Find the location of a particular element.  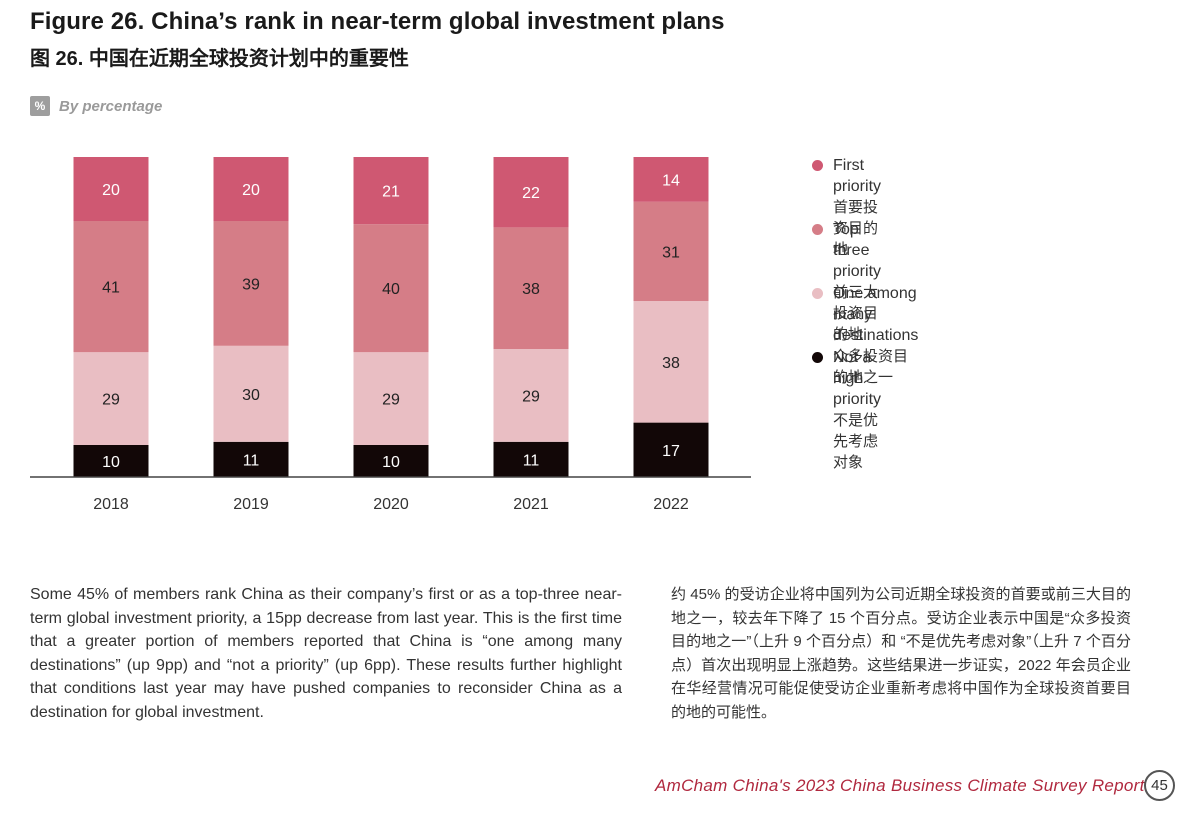

data-label: 40 is located at coordinates (391, 289).